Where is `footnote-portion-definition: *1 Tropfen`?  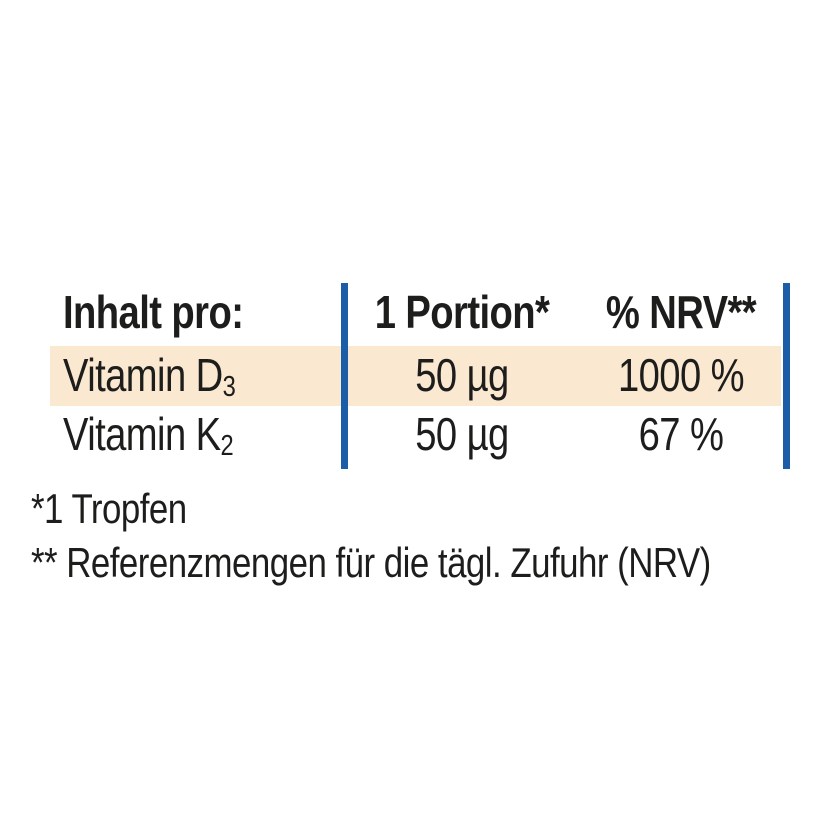 footnote-portion-definition: *1 Tropfen is located at coordinates (109, 508).